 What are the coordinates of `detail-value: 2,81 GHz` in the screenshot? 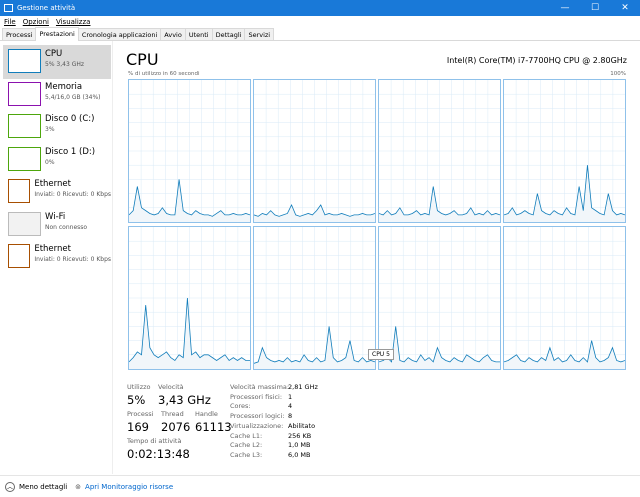 It's located at (303, 387).